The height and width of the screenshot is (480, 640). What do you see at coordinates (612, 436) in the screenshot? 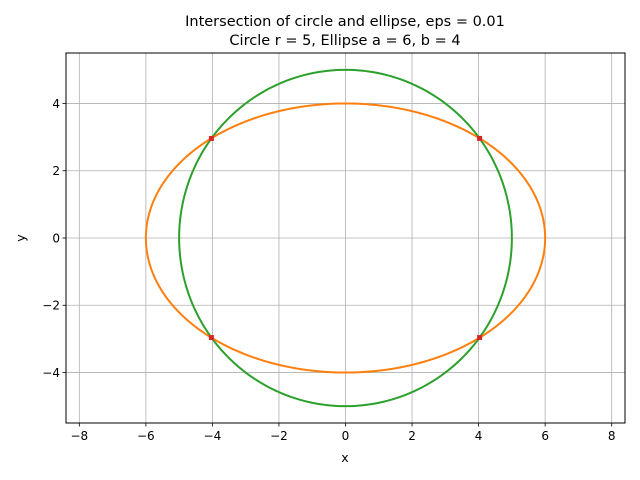
I see `x-tick-label: 8` at bounding box center [612, 436].